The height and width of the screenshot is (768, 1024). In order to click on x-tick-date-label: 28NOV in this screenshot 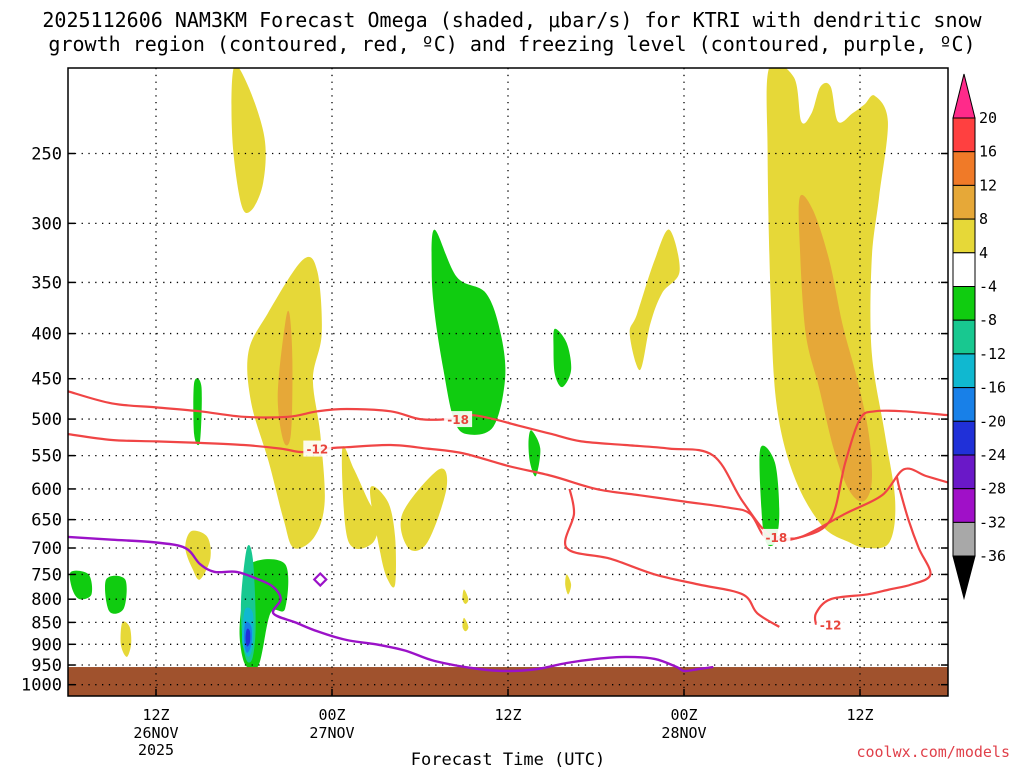, I will do `click(683, 733)`.